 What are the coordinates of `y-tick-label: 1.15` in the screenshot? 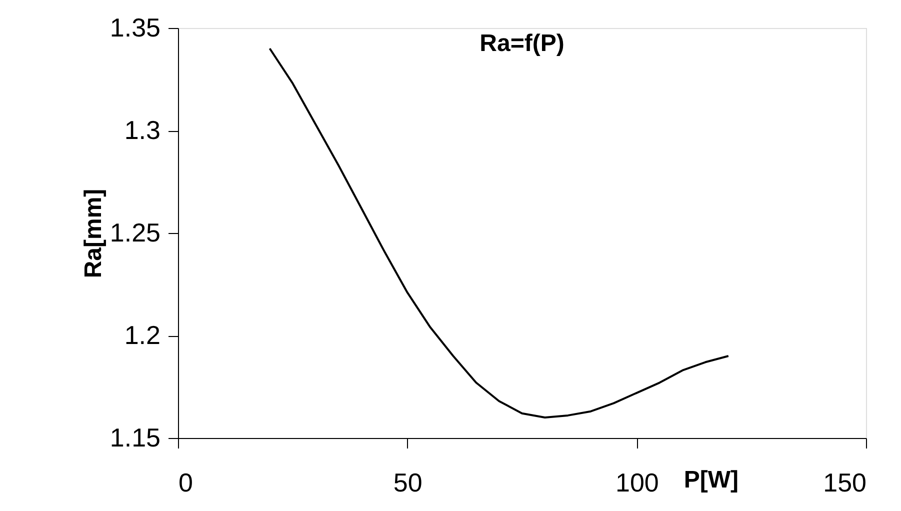 It's located at (135, 437).